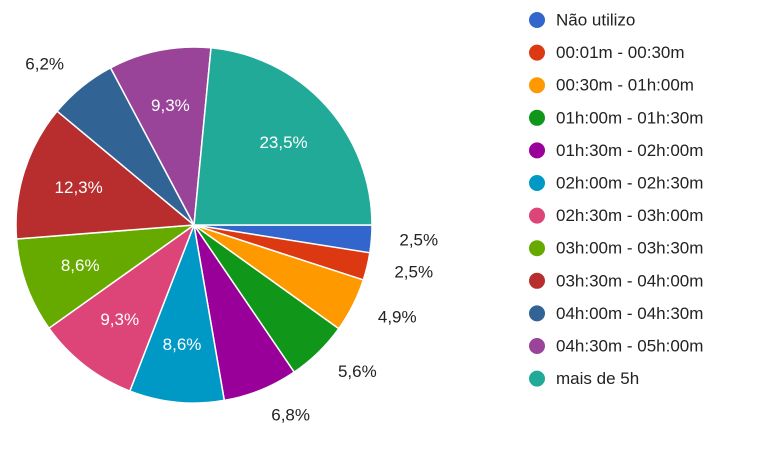 This screenshot has width=779, height=452. What do you see at coordinates (625, 85) in the screenshot?
I see `legend-label: 00:30m - 01h:00m` at bounding box center [625, 85].